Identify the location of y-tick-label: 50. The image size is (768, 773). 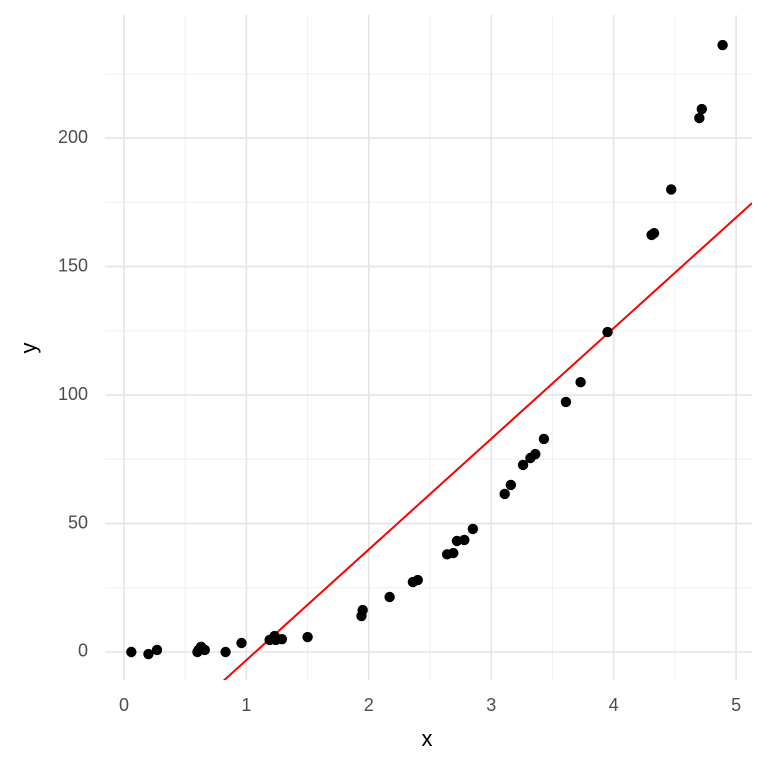
(78, 522).